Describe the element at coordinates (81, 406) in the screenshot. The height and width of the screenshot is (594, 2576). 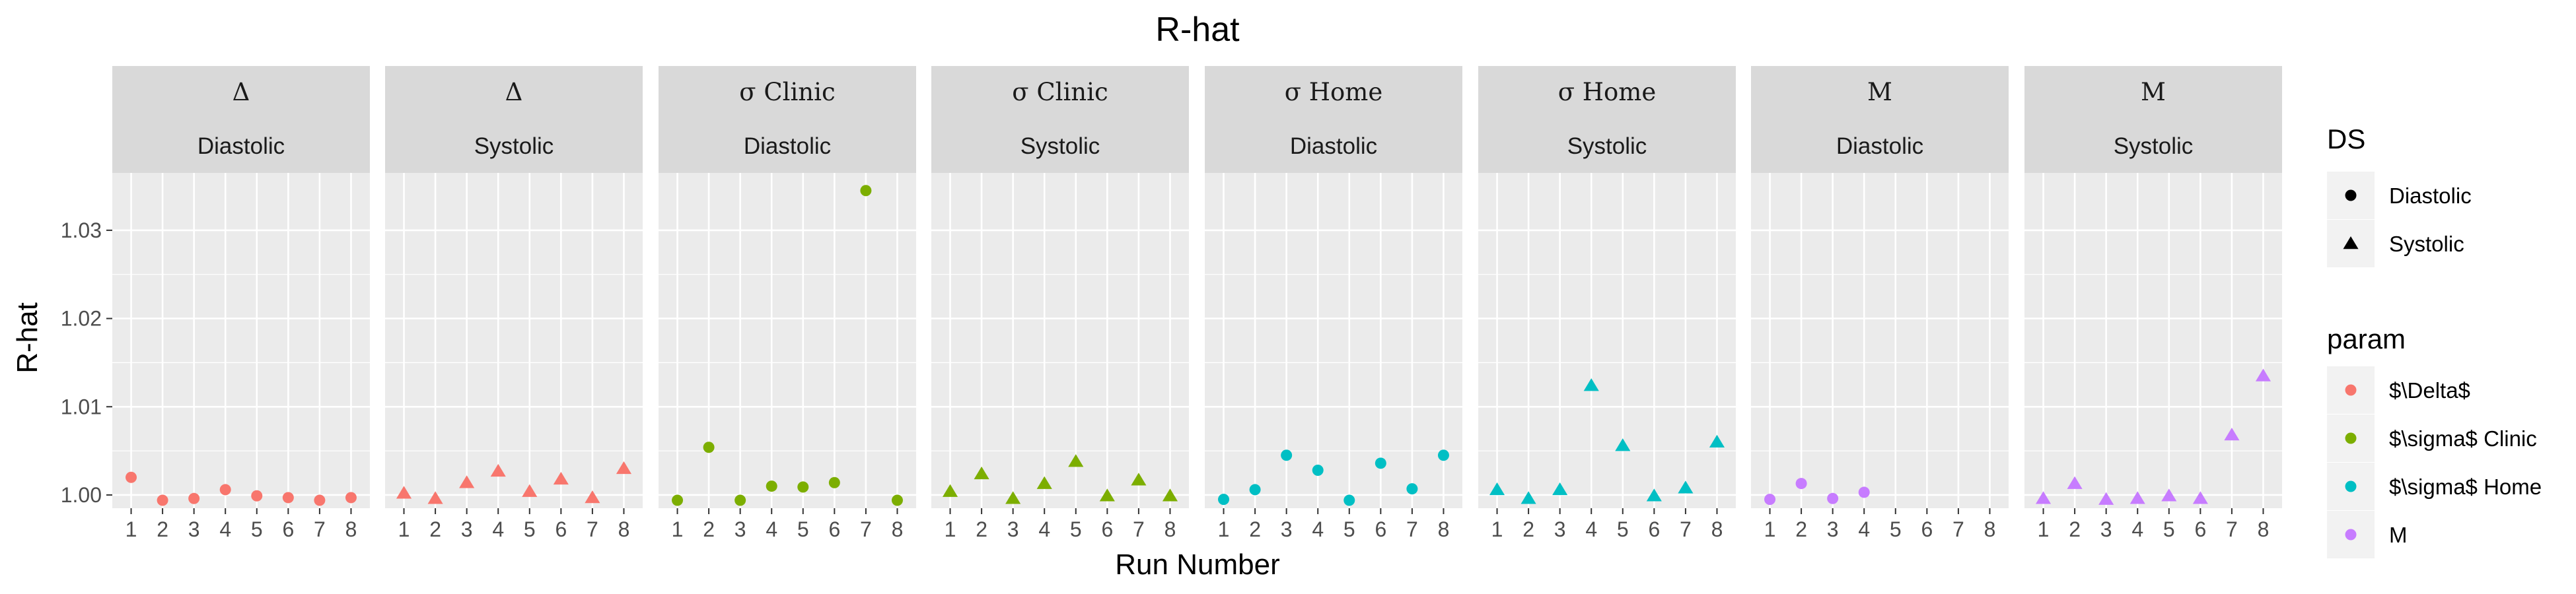
I see `y-tick-label: 1.01` at that location.